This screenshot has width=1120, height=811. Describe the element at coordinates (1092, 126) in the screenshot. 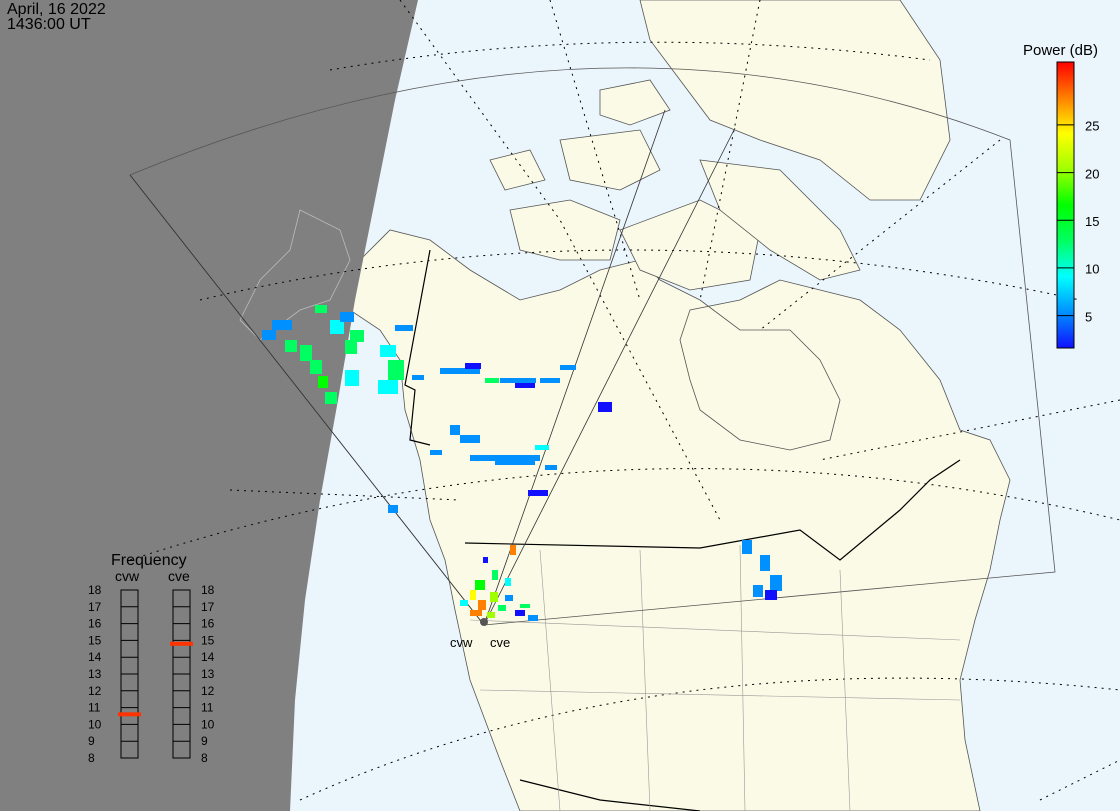

I see `colorbar-tick-label: 25` at that location.